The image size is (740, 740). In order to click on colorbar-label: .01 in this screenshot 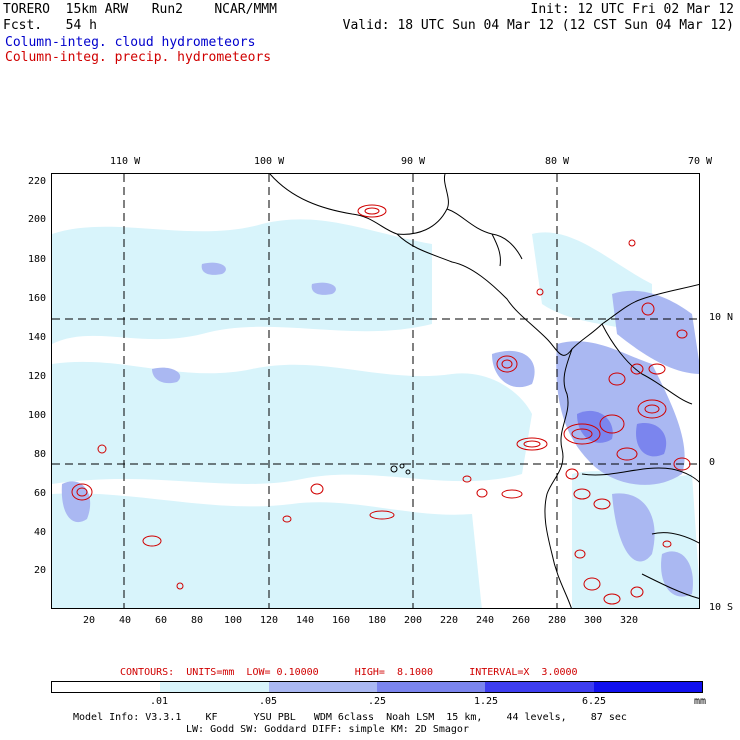, I will do `click(159, 701)`.